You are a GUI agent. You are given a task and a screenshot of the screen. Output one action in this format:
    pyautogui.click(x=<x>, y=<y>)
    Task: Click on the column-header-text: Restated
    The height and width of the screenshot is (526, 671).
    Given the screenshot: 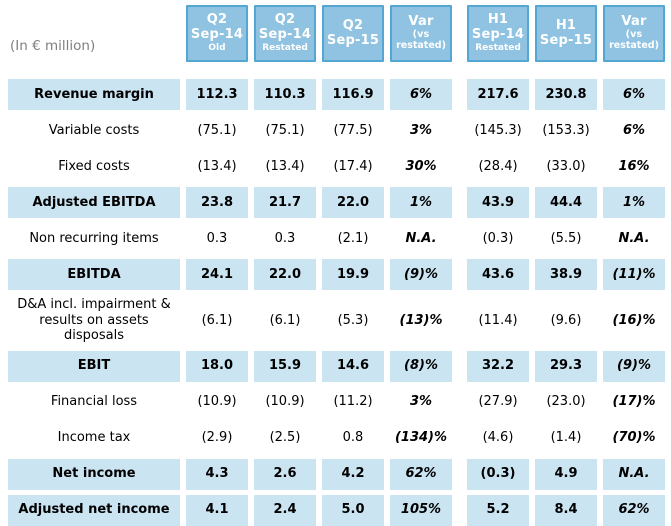 What is the action you would take?
    pyautogui.click(x=285, y=48)
    